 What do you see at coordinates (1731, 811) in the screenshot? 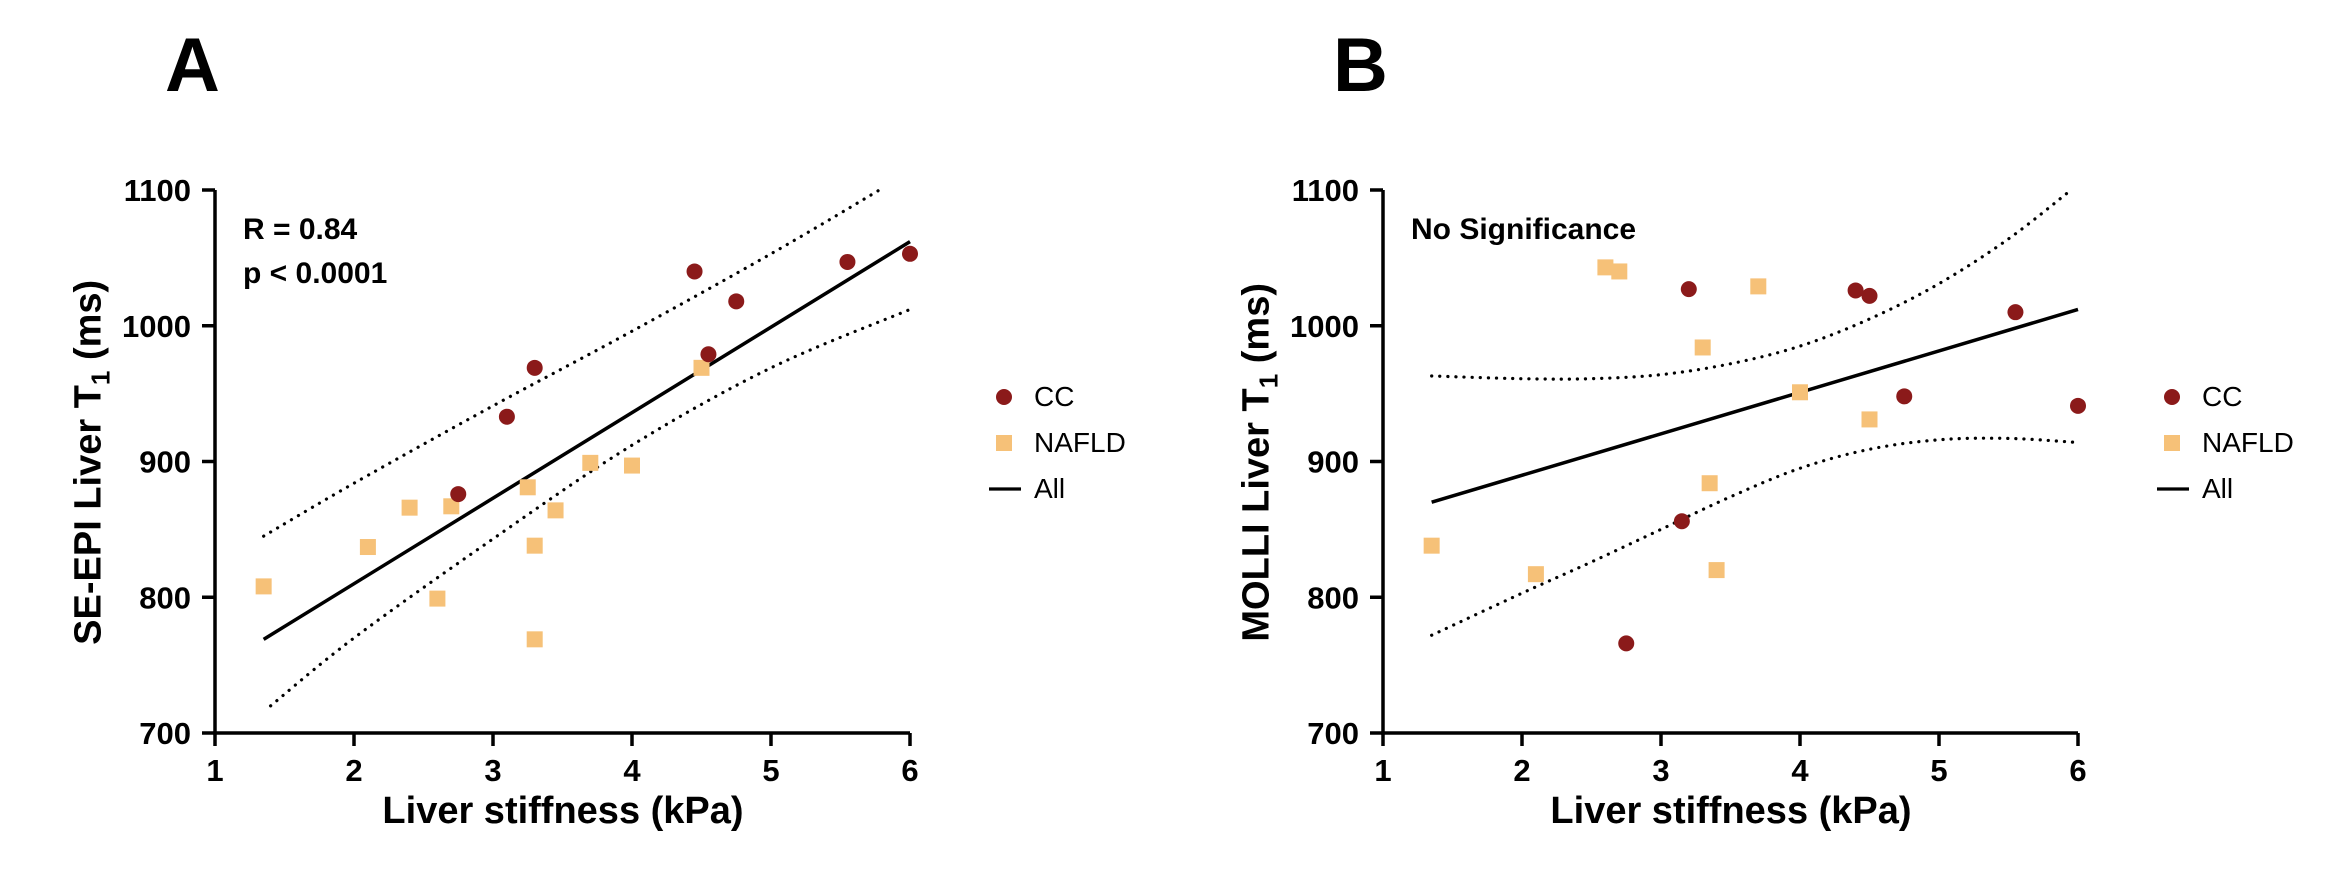
I see `x-axis-title-b: Liver stiffness (kPa)` at bounding box center [1731, 811].